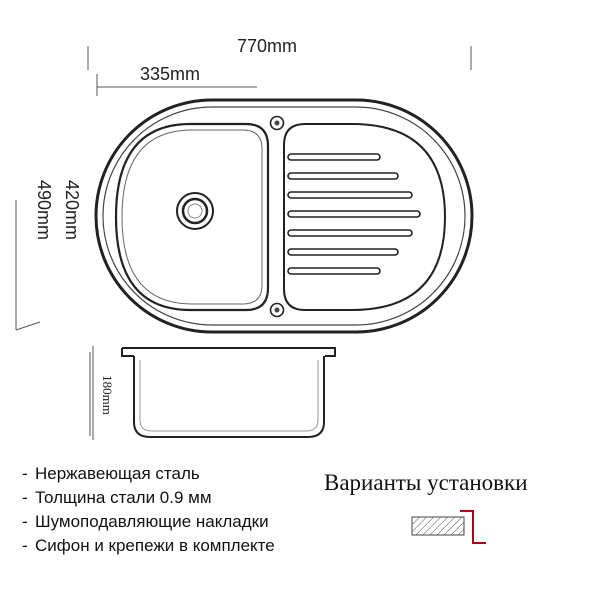 The height and width of the screenshot is (600, 600). I want to click on mounting-hole-bottom-center, so click(277, 310).